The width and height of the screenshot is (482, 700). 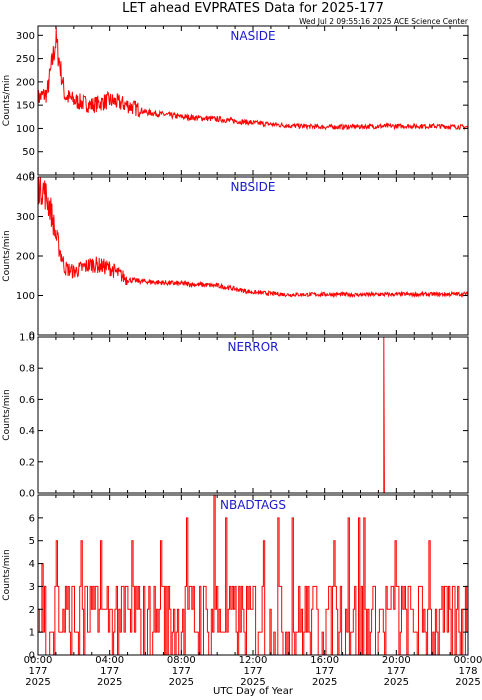 I want to click on y-tick-label: 6, so click(x=32, y=518).